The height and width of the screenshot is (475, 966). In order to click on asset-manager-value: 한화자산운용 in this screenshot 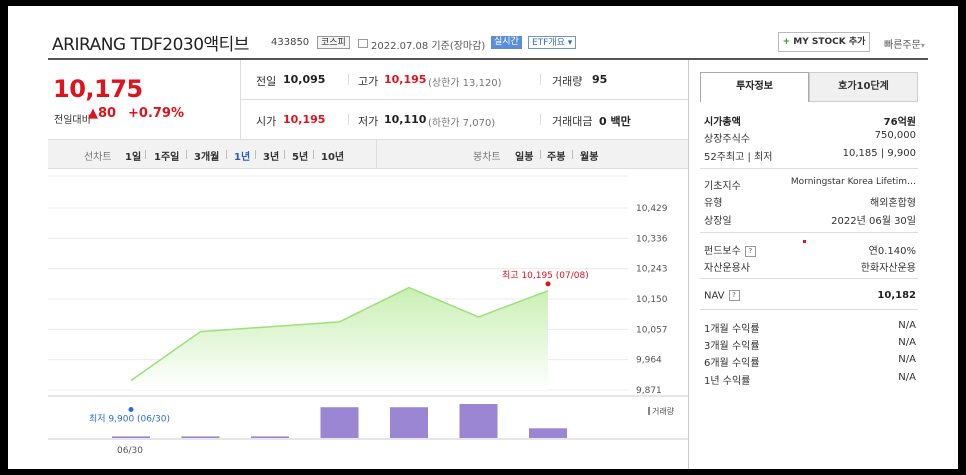, I will do `click(888, 268)`.